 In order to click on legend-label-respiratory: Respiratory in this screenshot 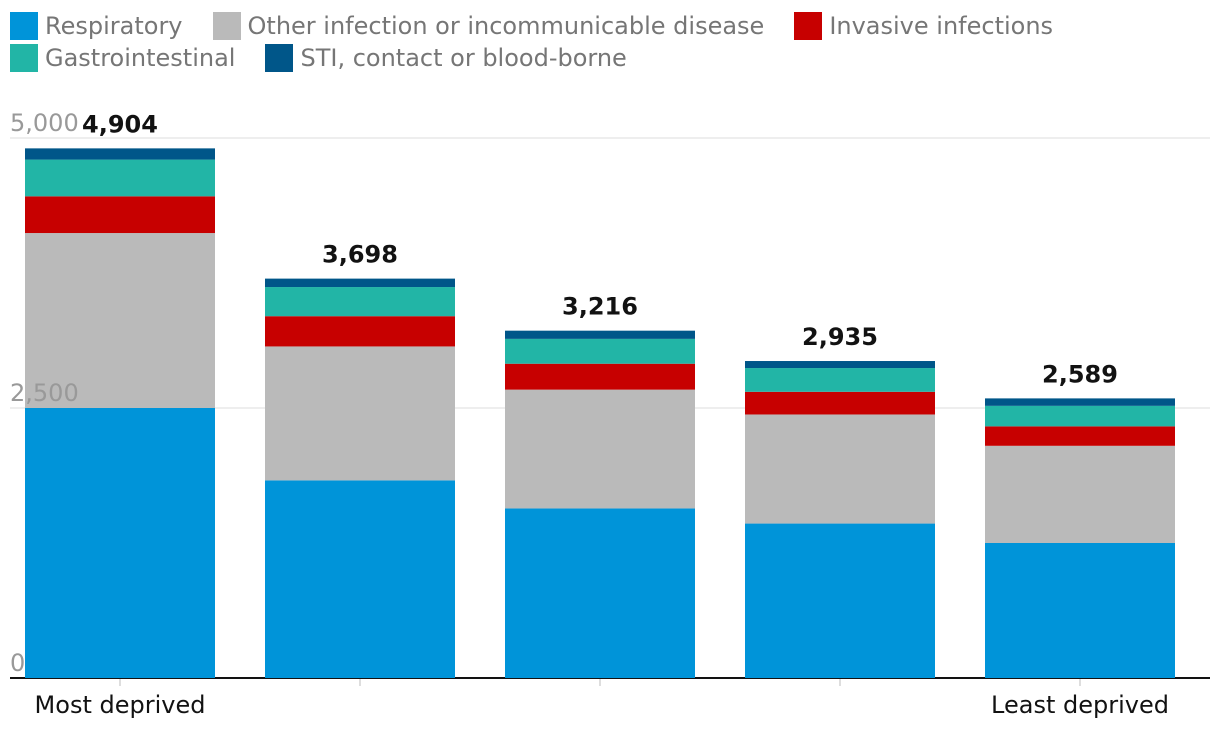, I will do `click(114, 26)`.